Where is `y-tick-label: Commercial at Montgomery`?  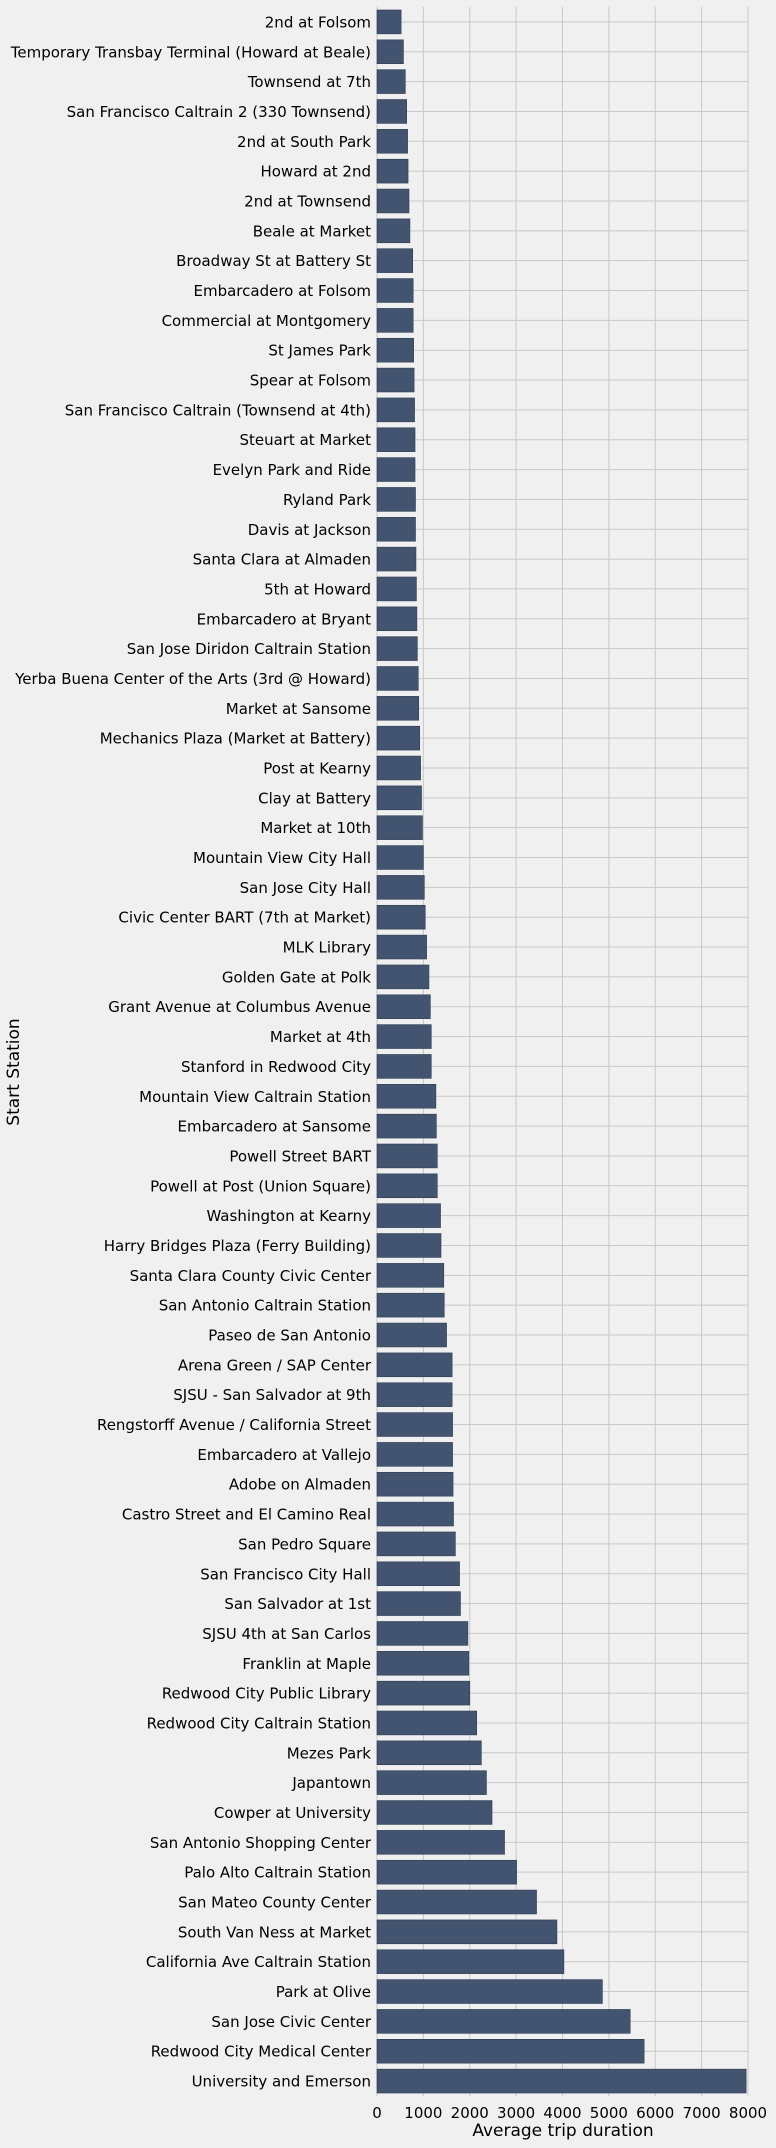
y-tick-label: Commercial at Montgomery is located at coordinates (267, 321).